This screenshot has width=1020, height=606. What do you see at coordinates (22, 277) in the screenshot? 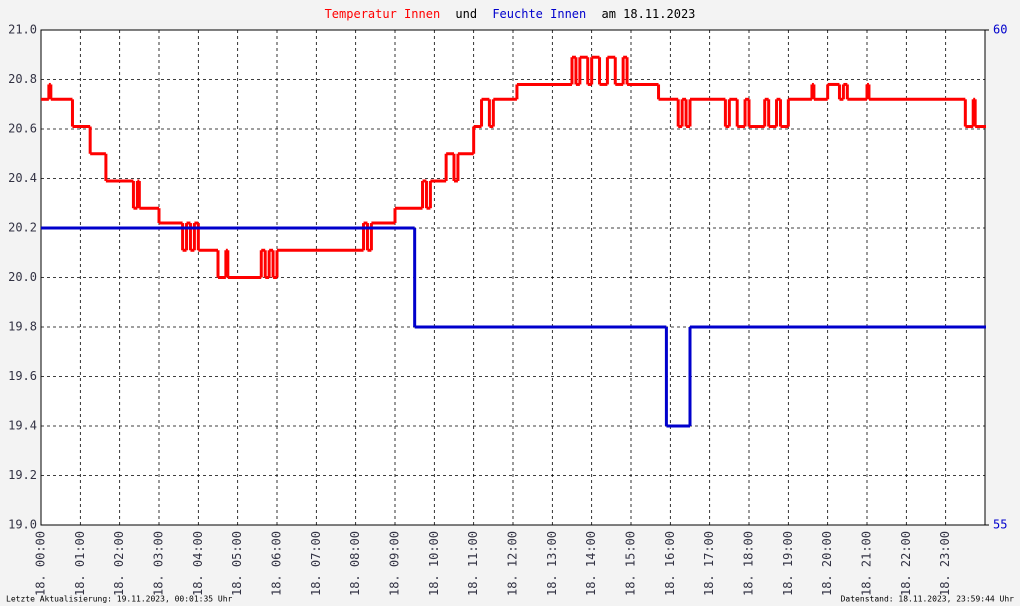
I see `y-tick-label: 20.0` at bounding box center [22, 277].